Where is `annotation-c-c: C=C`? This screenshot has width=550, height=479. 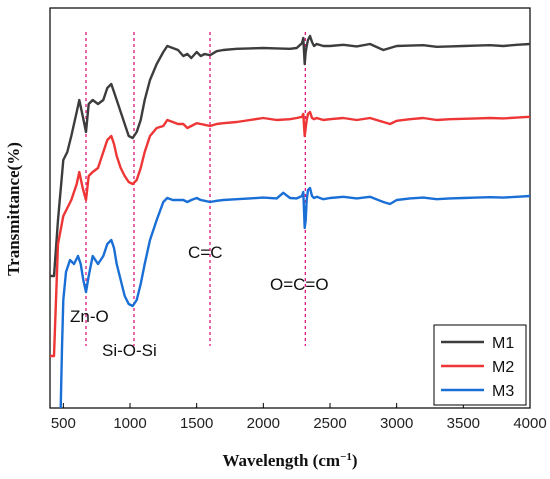 annotation-c-c: C=C is located at coordinates (205, 252).